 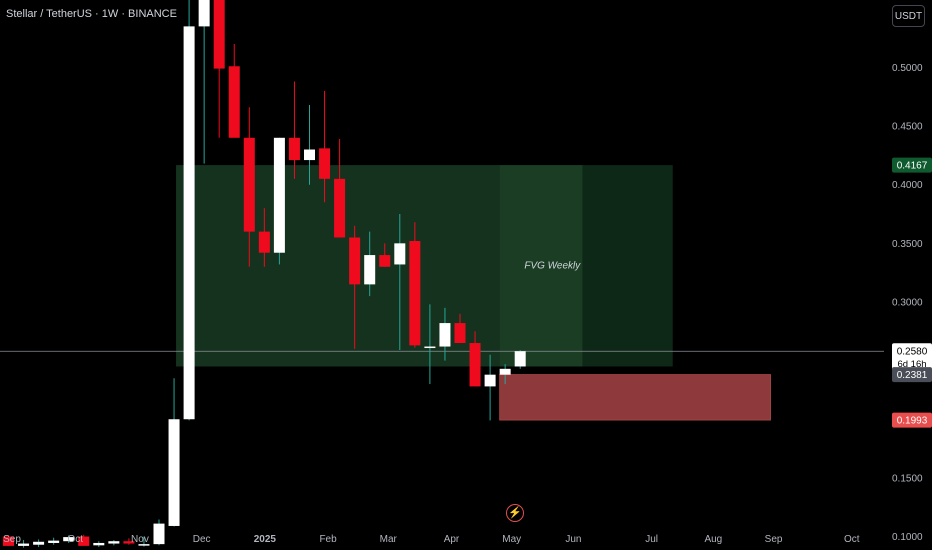 What do you see at coordinates (907, 127) in the screenshot?
I see `price-tick-label: 0.4500` at bounding box center [907, 127].